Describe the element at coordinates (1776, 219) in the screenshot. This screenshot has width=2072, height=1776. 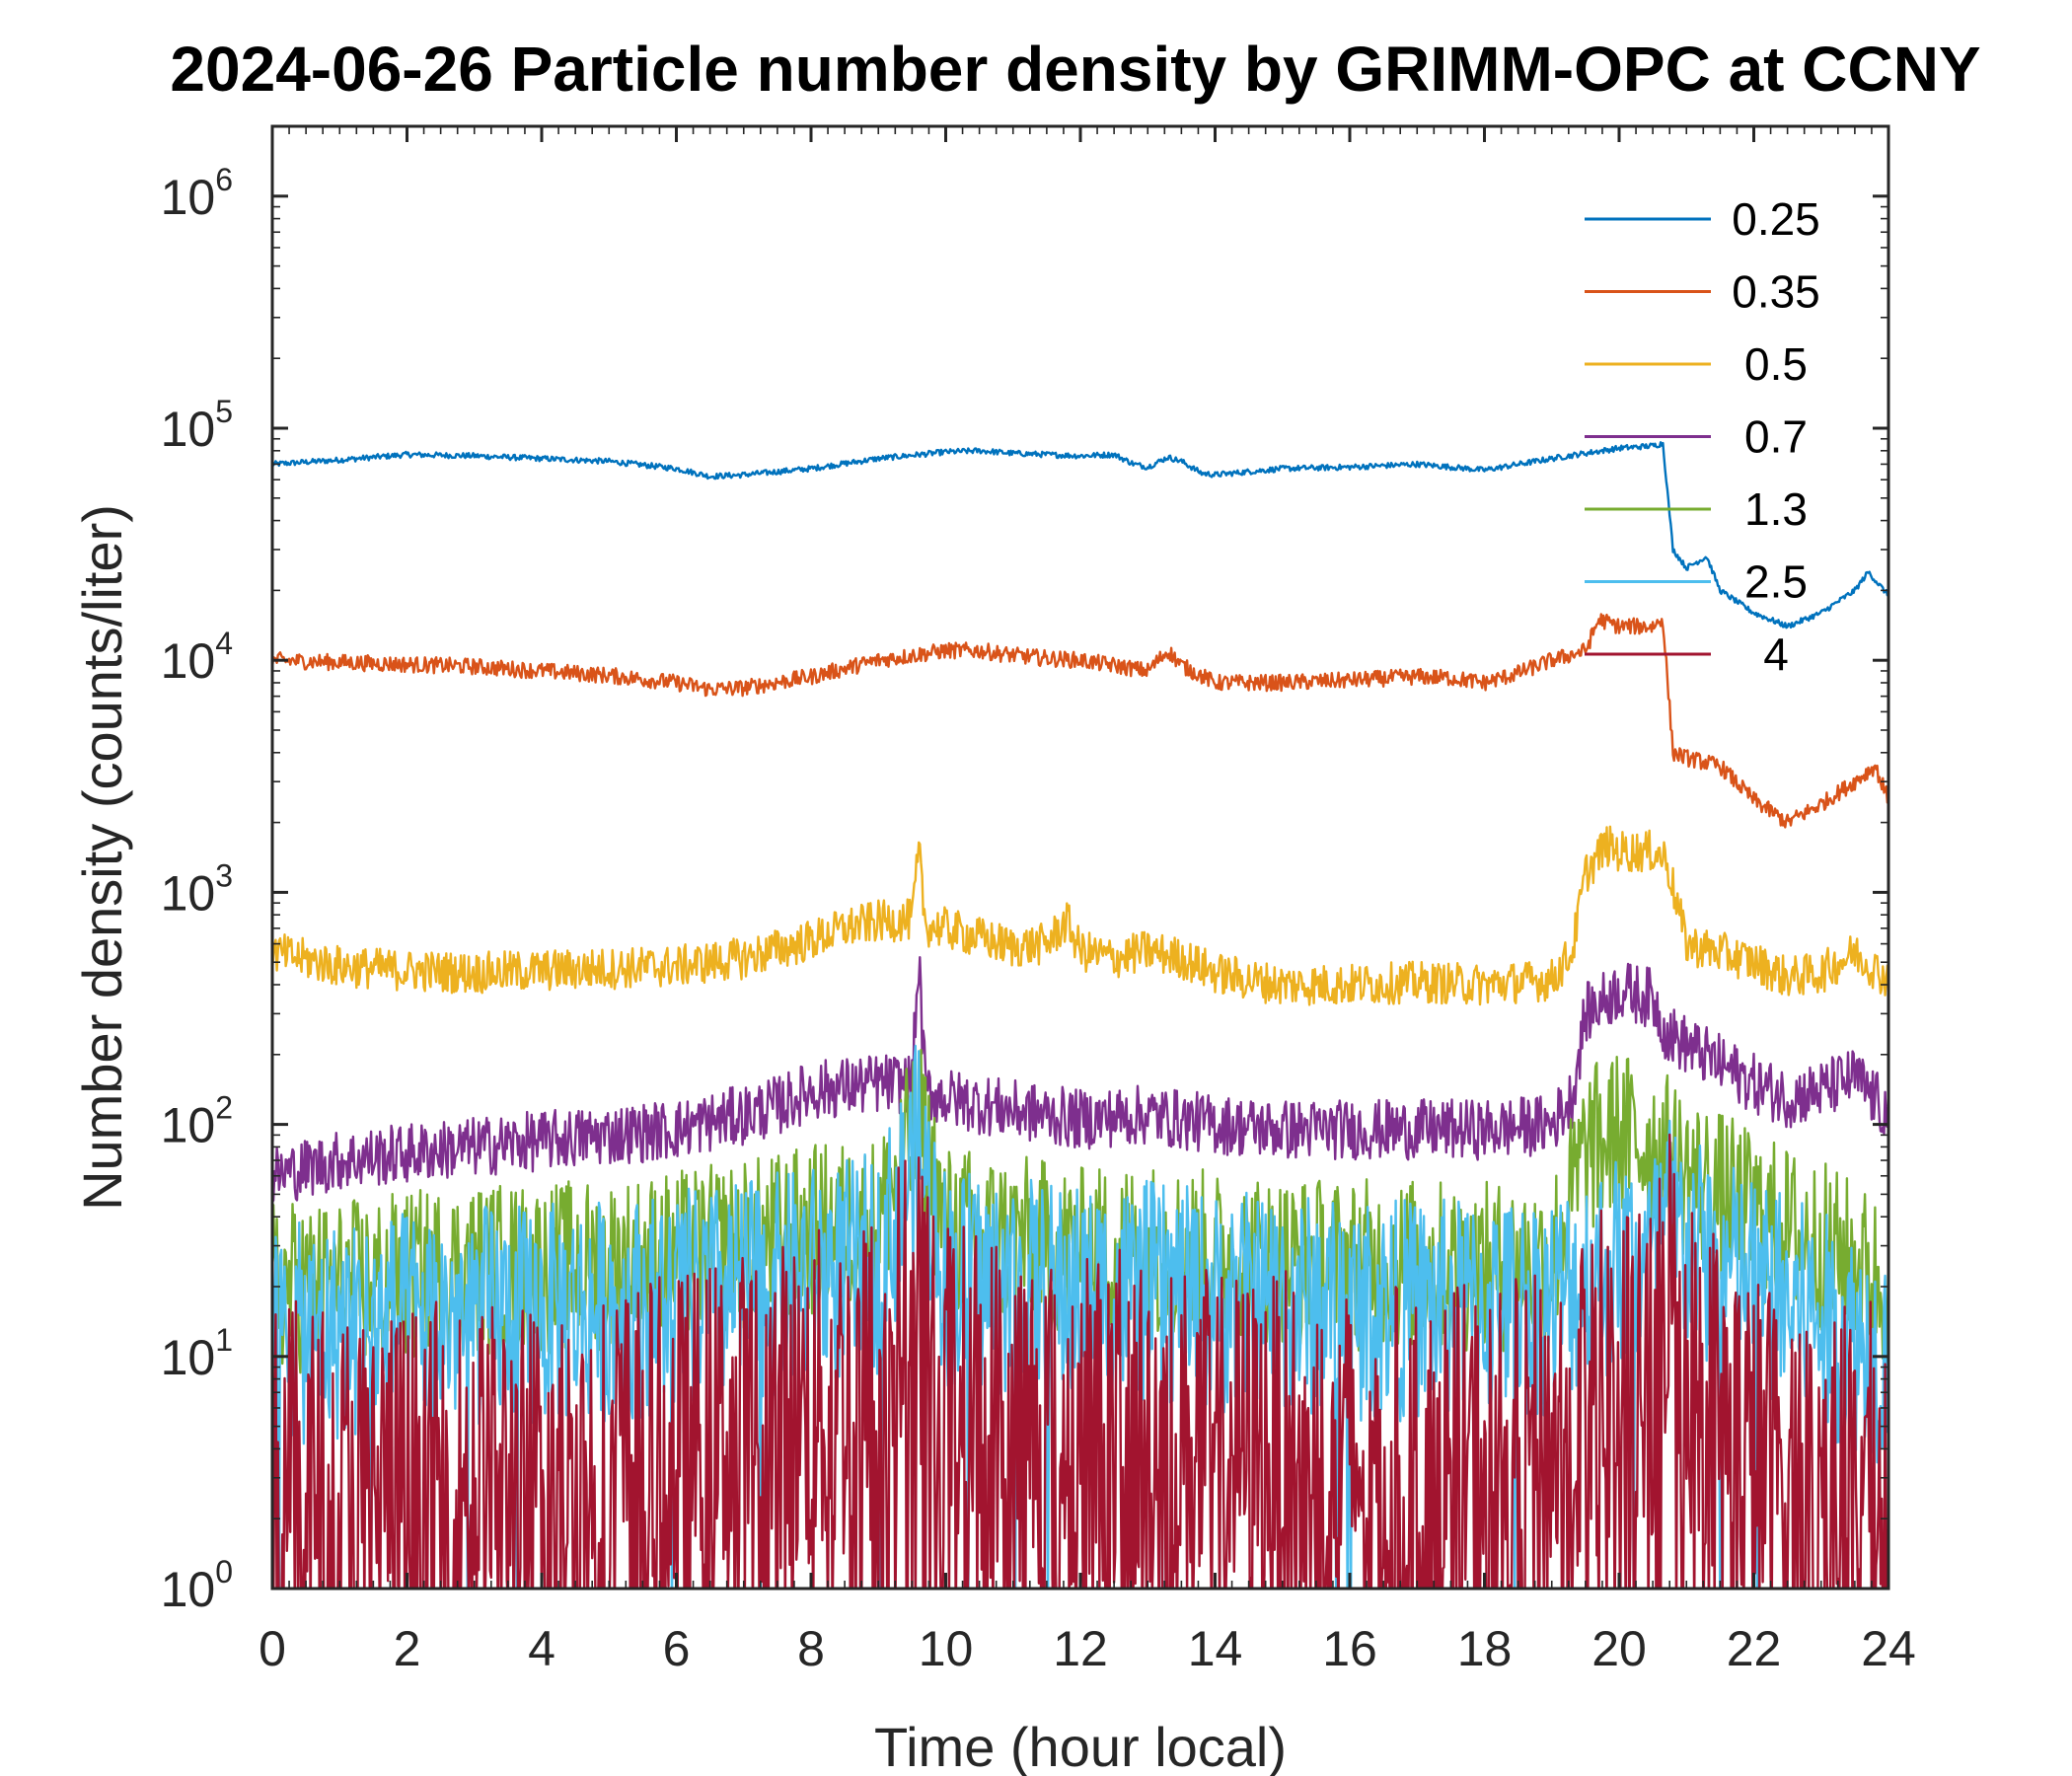
I see `legend-label-0.25: 0.25` at that location.